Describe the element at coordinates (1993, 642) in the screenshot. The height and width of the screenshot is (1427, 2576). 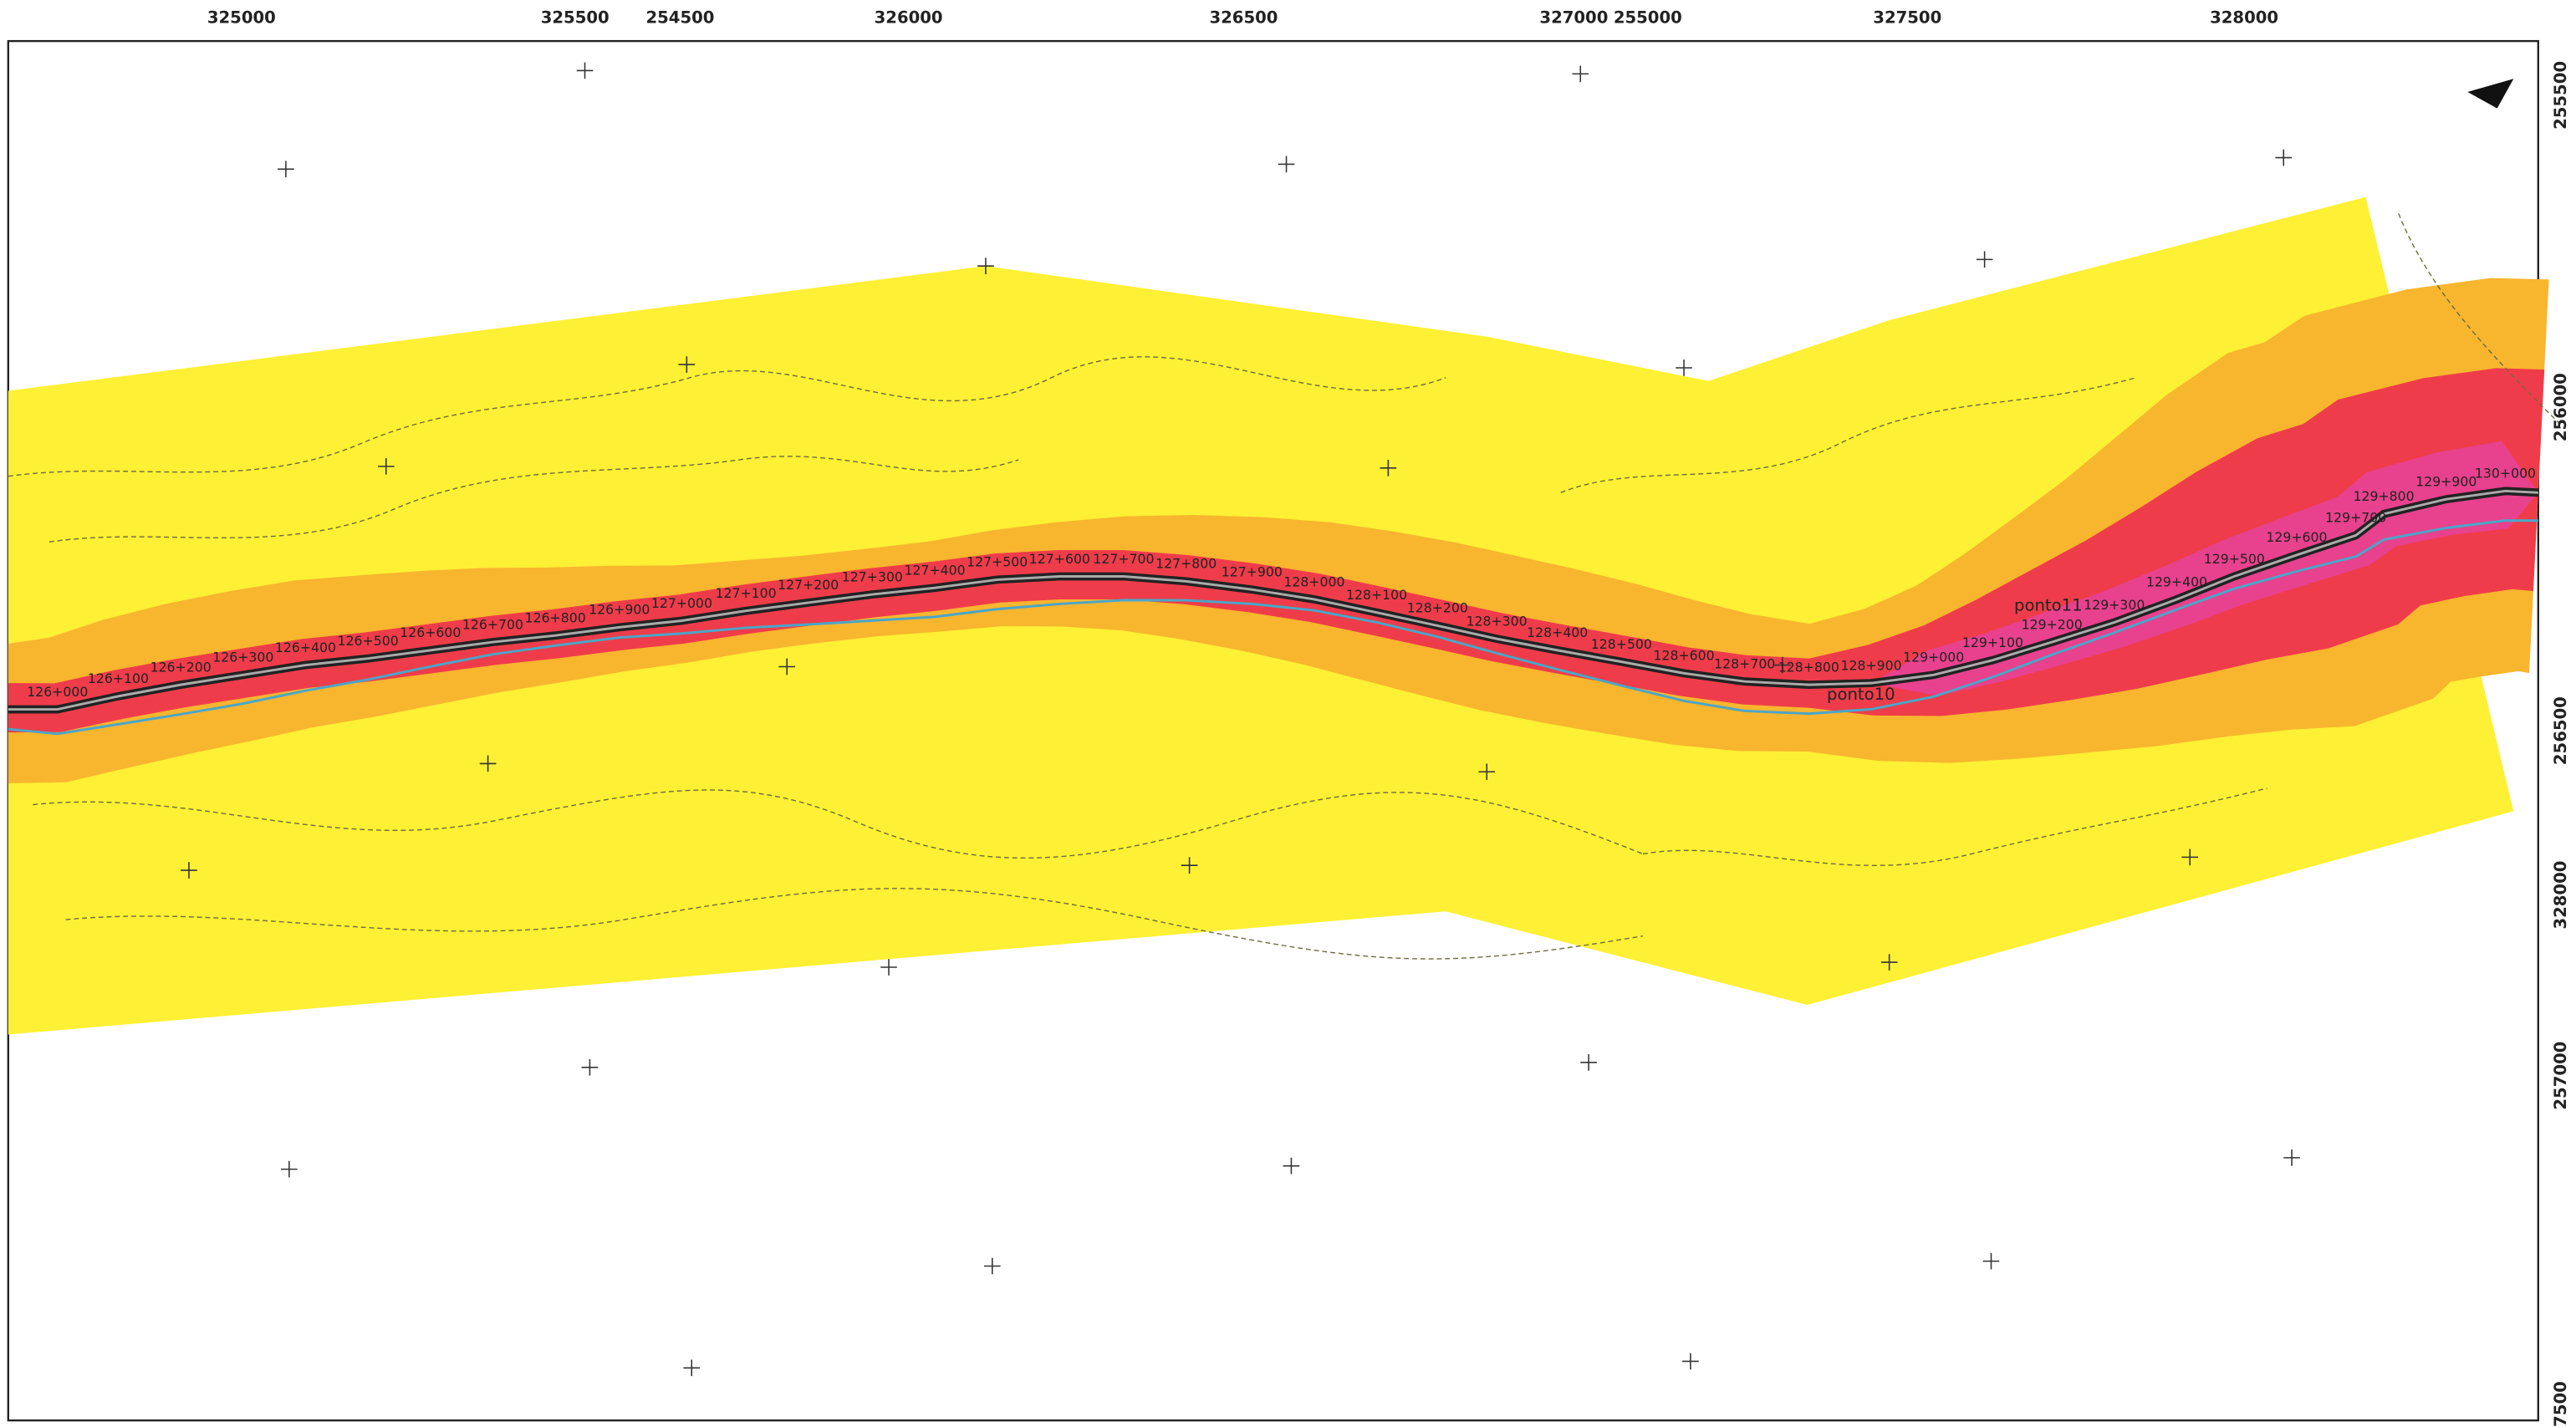
I see `chainage-label: 129+100` at that location.